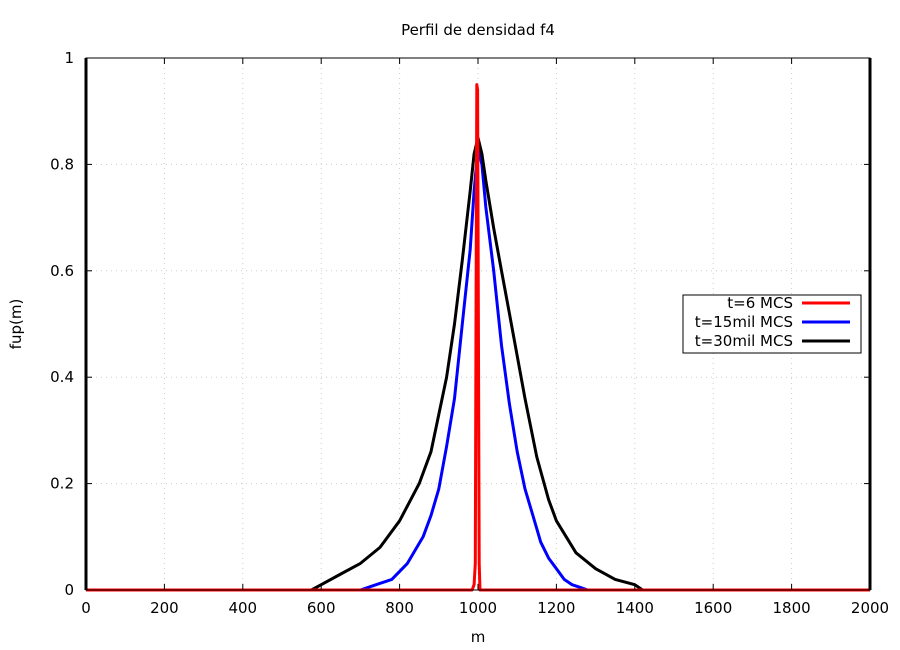  What do you see at coordinates (713, 608) in the screenshot?
I see `x-tick-label: 1600` at bounding box center [713, 608].